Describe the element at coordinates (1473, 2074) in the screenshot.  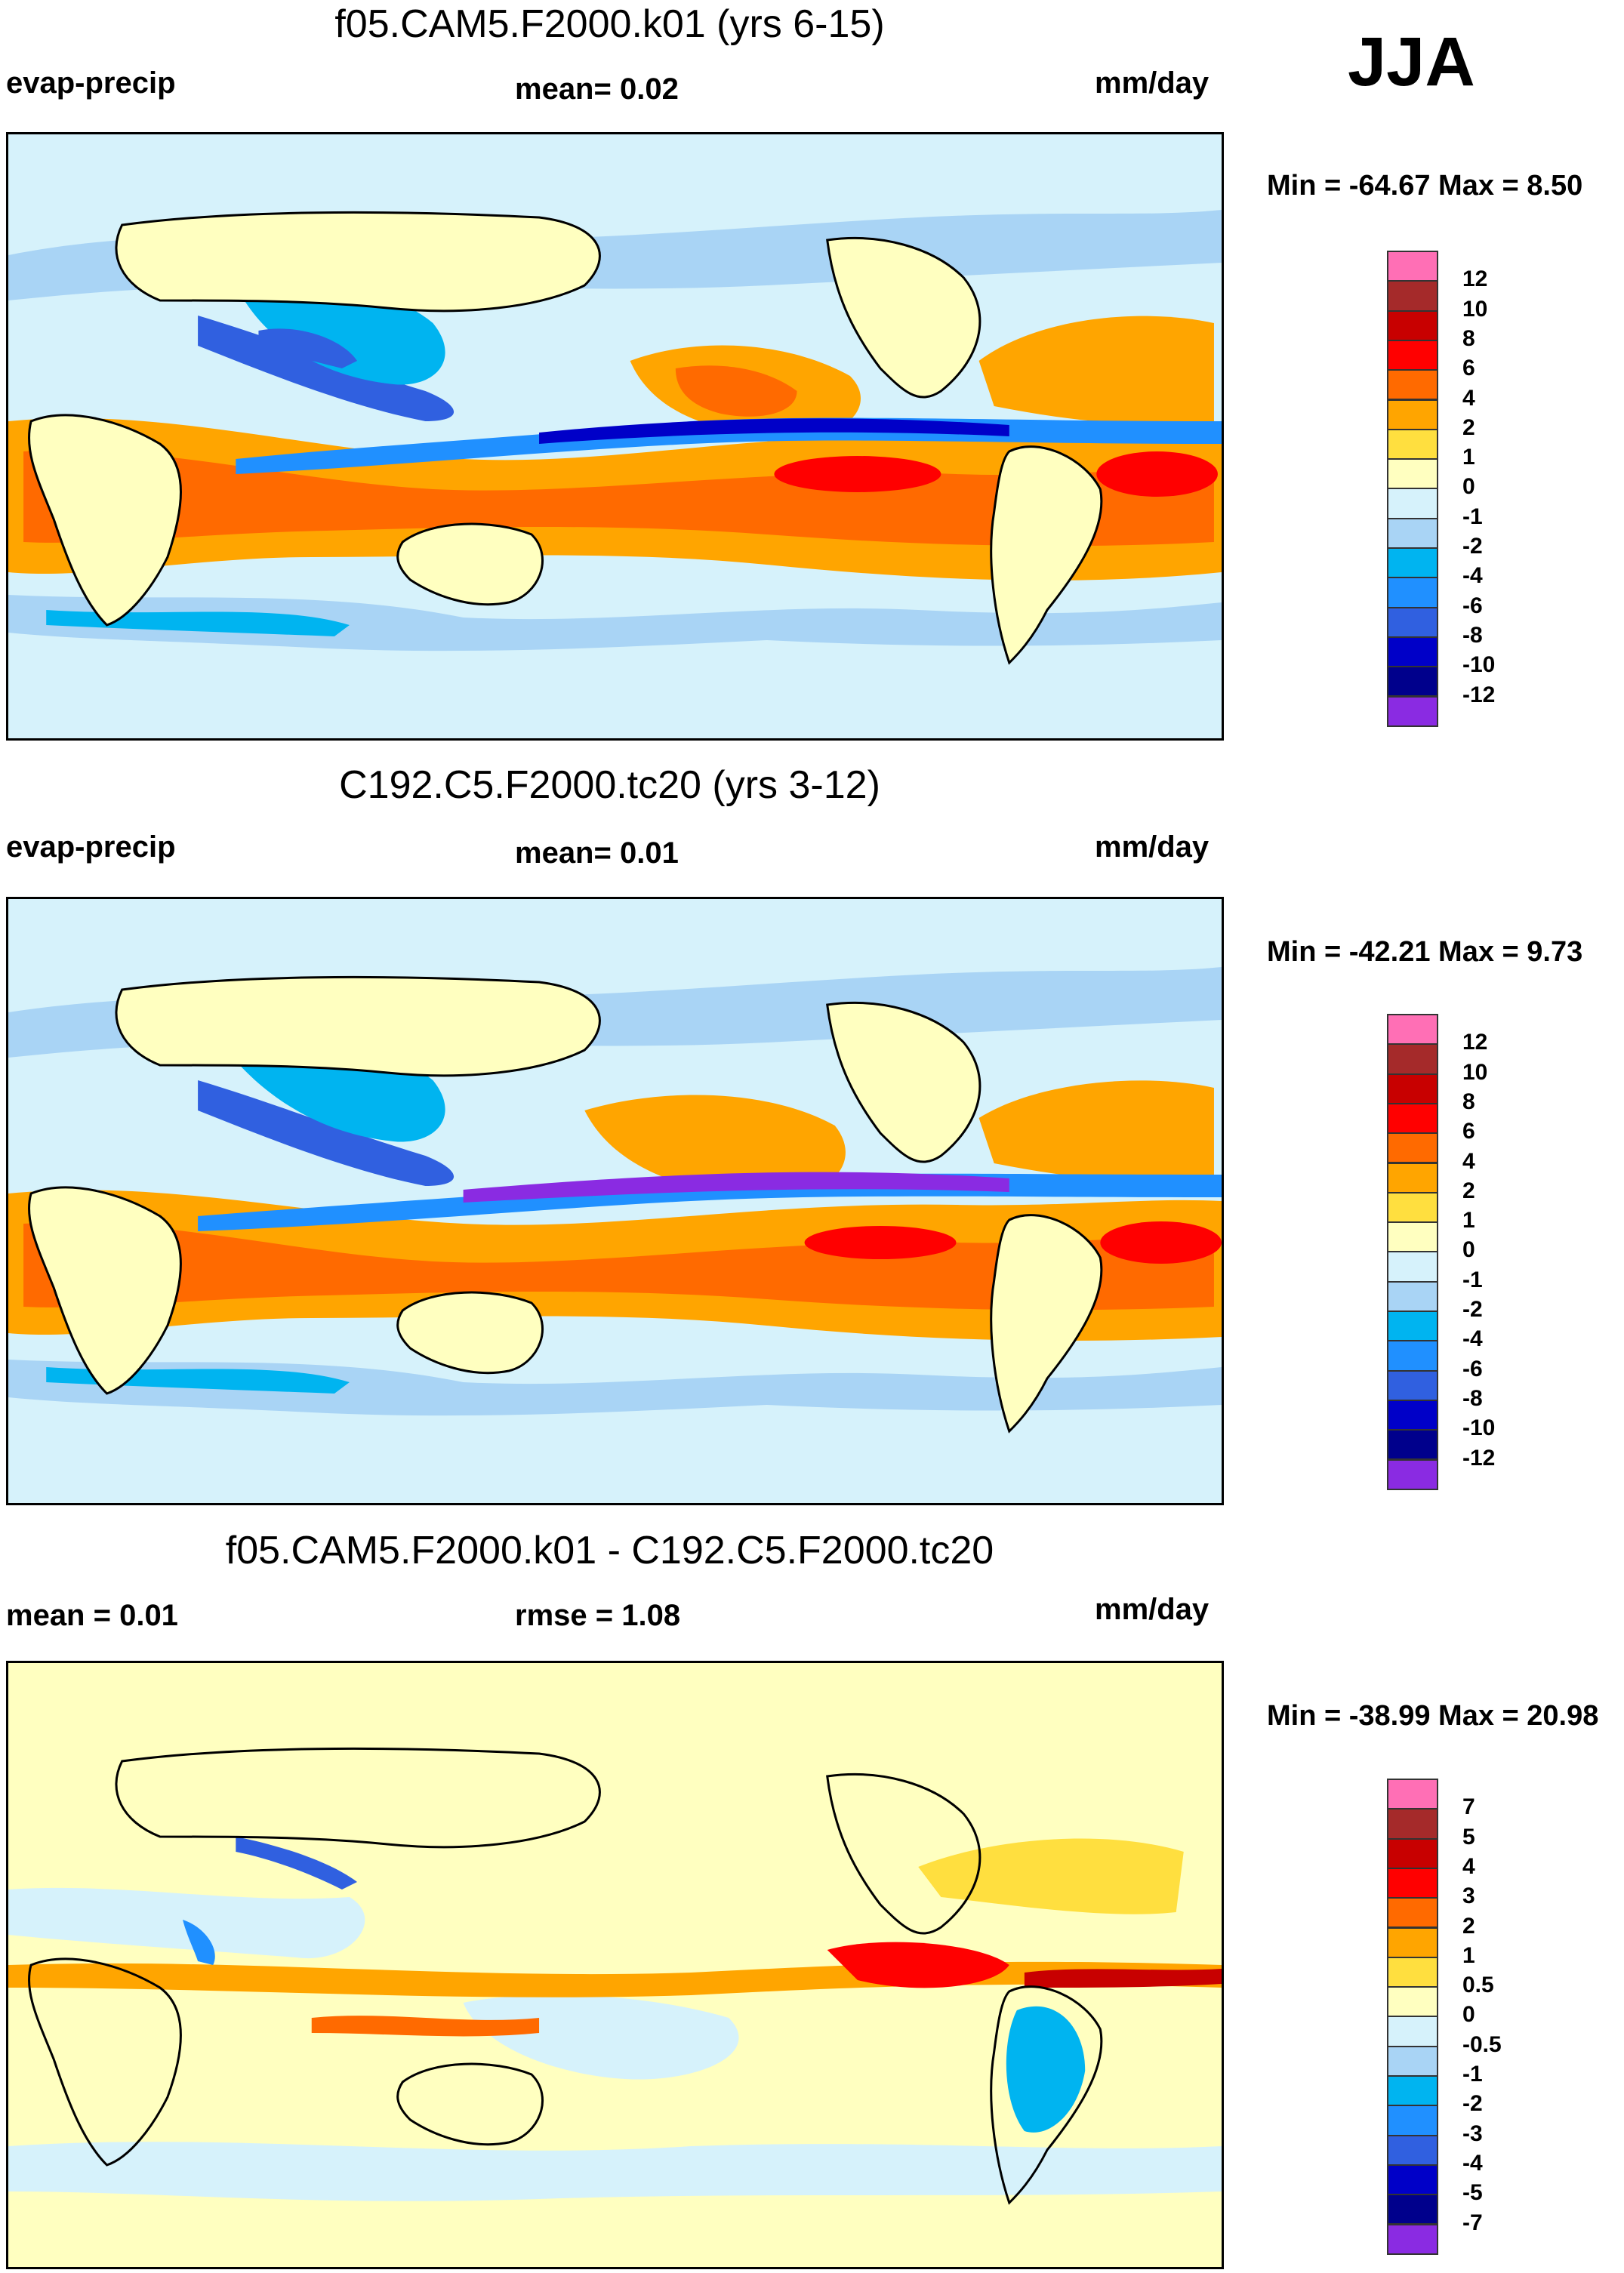
I see `panel-3-colorbar-tick-label: -1` at that location.